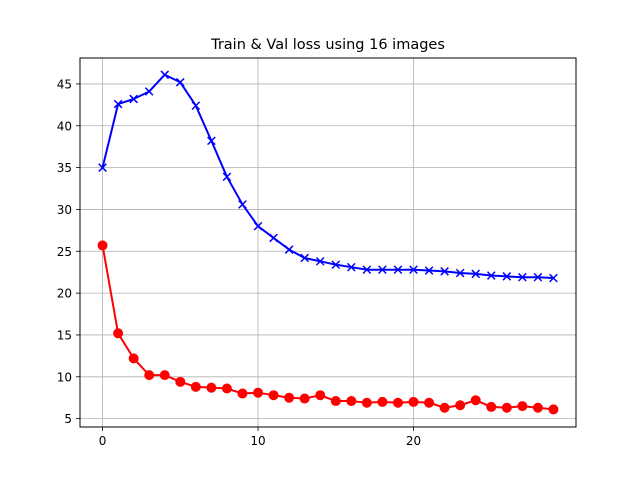 The image size is (640, 480). What do you see at coordinates (64, 210) in the screenshot?
I see `y-tick-label: 30` at bounding box center [64, 210].